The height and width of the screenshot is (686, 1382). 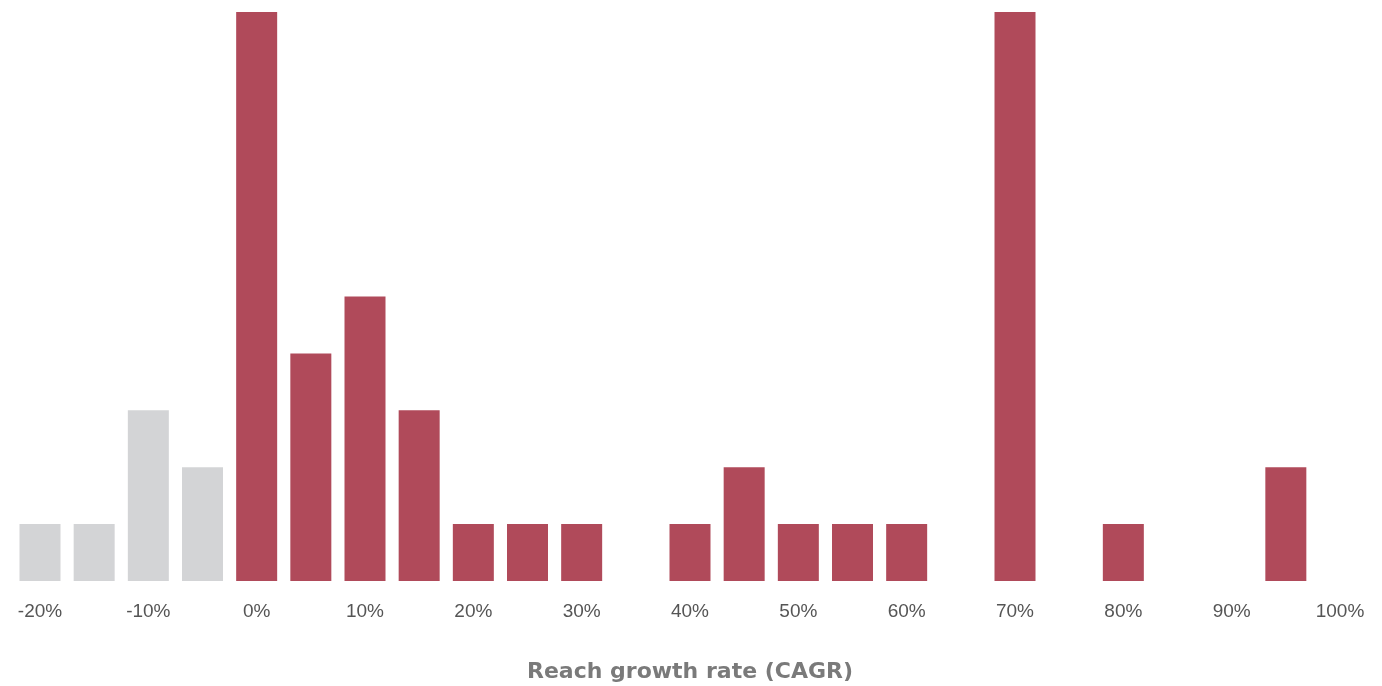 I want to click on x-tick-label: 10%, so click(x=365, y=610).